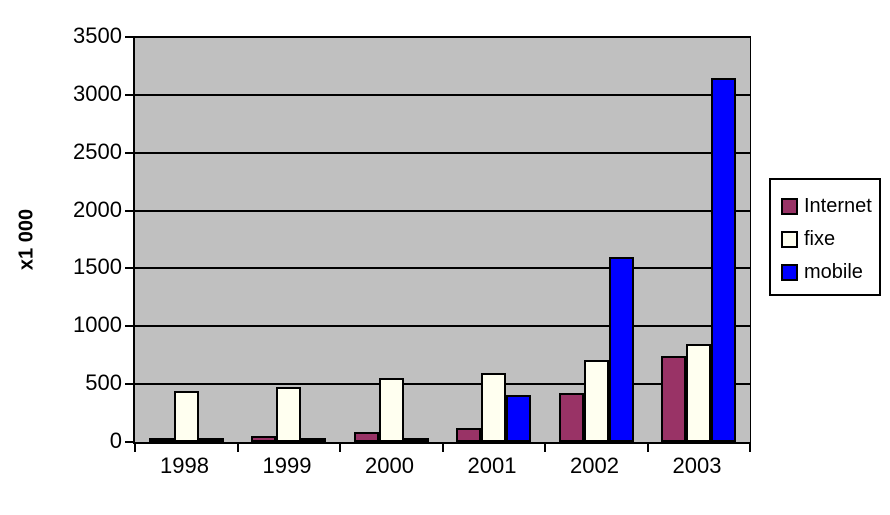 The height and width of the screenshot is (515, 890). I want to click on y-tick-2000, so click(129, 210).